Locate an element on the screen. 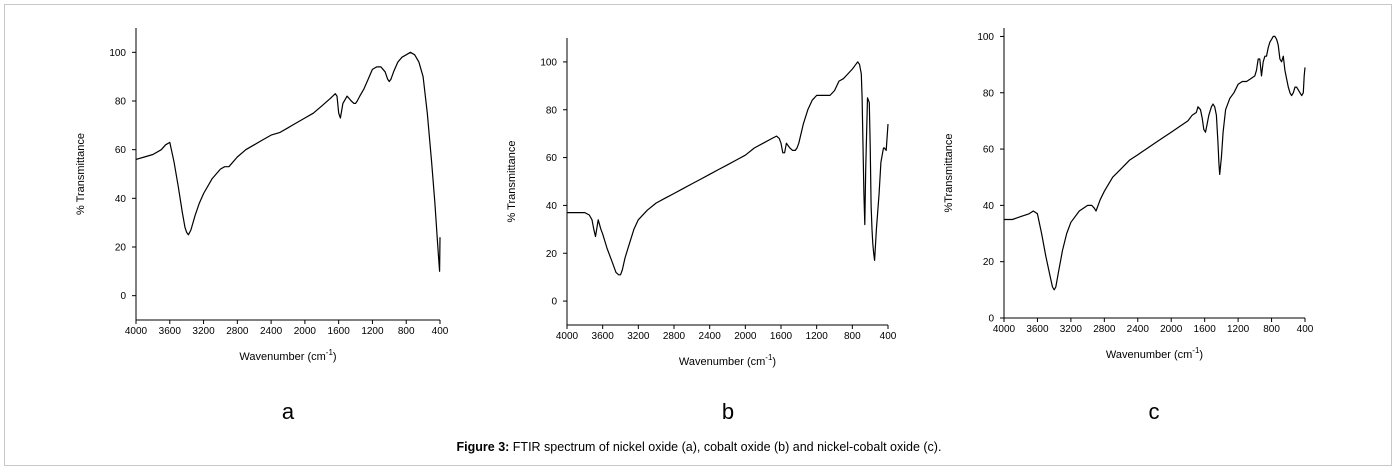 The image size is (1398, 471). panel-label: c is located at coordinates (1154, 411).